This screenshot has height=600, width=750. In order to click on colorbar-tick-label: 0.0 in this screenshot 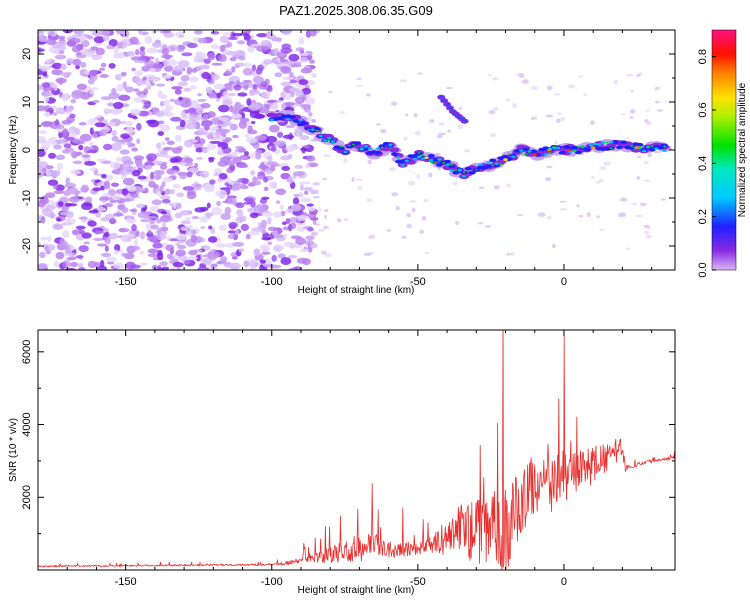, I will do `click(703, 269)`.